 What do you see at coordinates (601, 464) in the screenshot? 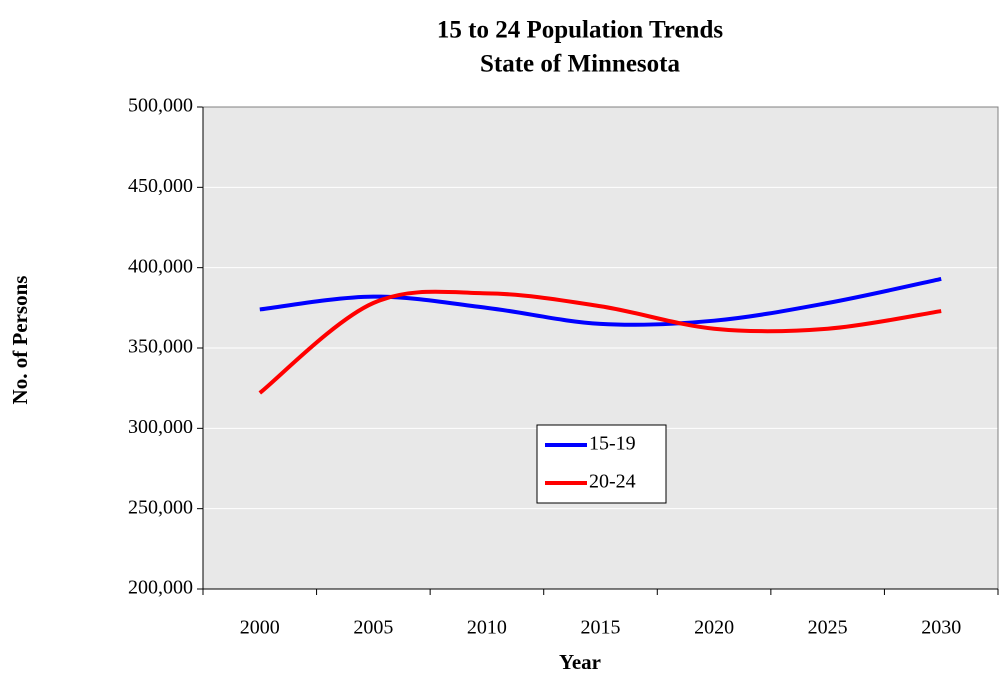
I see `legend` at bounding box center [601, 464].